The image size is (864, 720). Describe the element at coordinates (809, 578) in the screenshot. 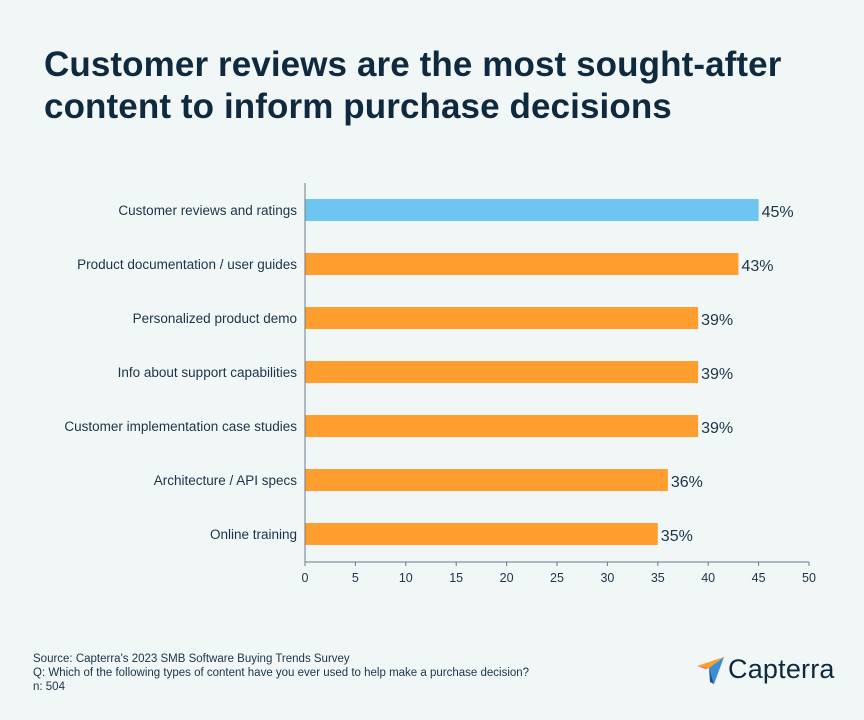

I see `x-tick-label: 50` at that location.